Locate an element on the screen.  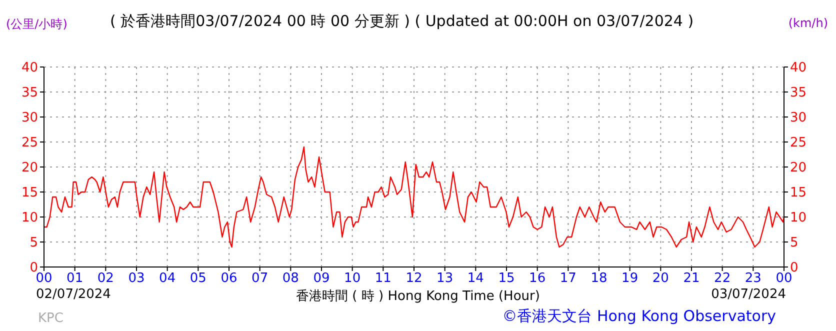
text: ©香港天文台 Hong Kong Observatory is located at coordinates (639, 316).